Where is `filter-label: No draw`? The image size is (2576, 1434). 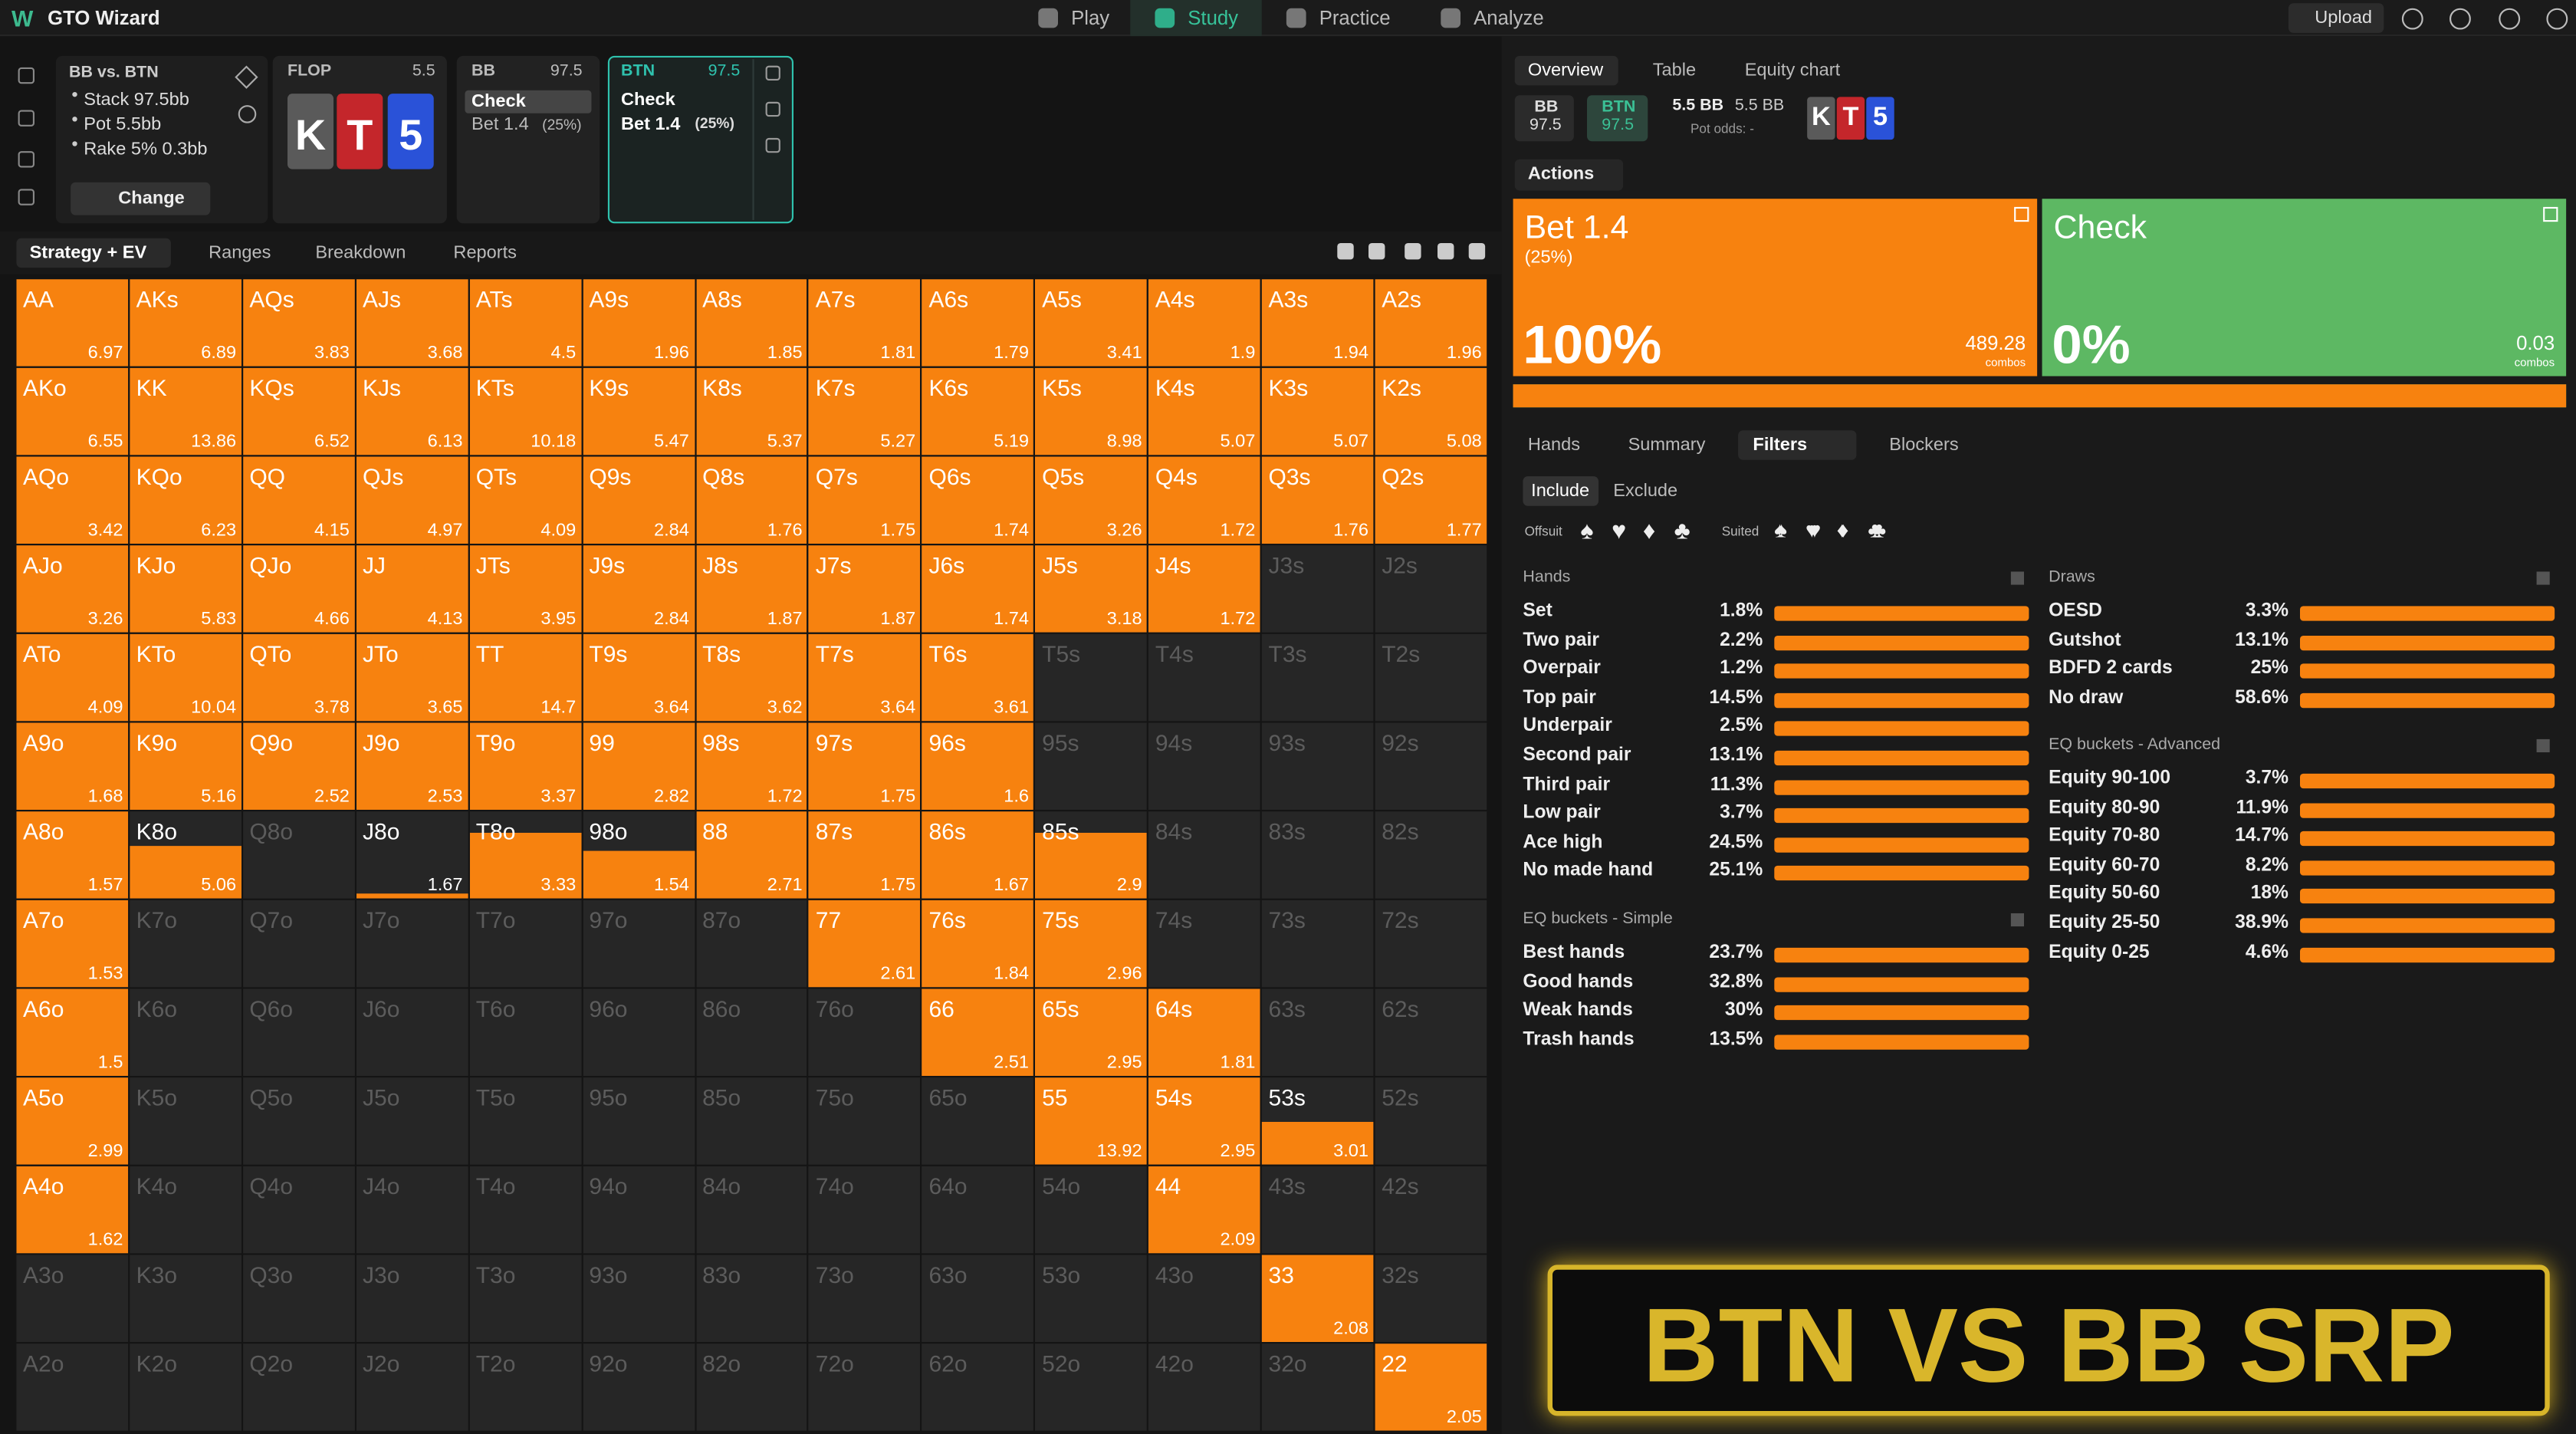
filter-label: No draw is located at coordinates (2087, 698).